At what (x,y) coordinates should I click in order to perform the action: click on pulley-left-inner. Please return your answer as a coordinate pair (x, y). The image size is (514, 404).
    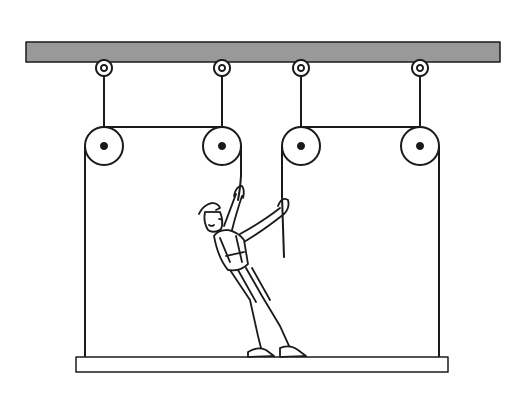
    Looking at the image, I should click on (222, 146).